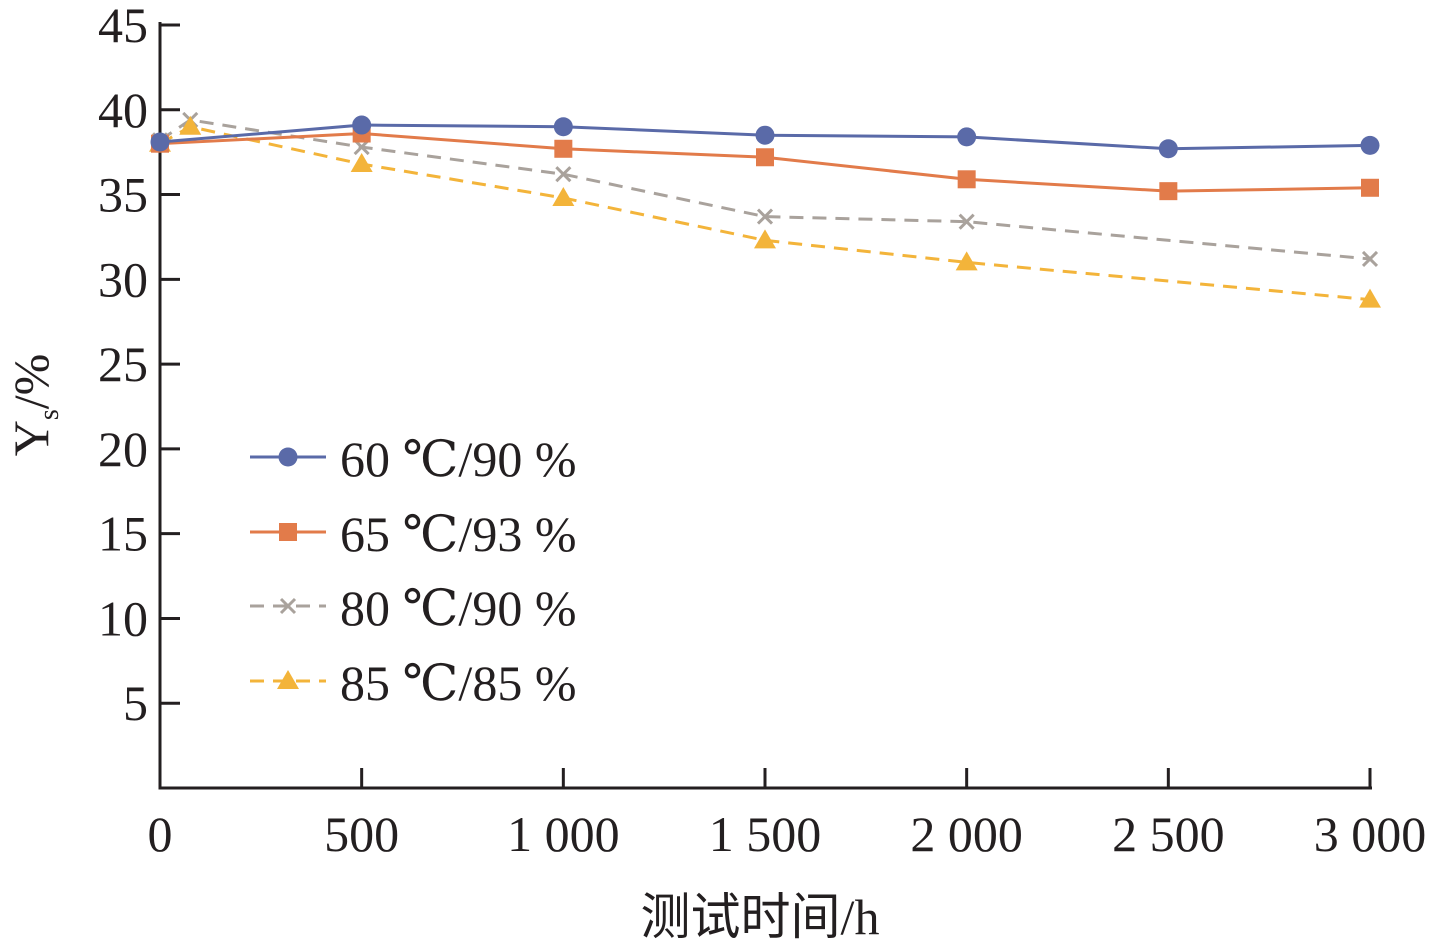 Image resolution: width=1439 pixels, height=944 pixels. What do you see at coordinates (123, 618) in the screenshot?
I see `y-tick-label: 10` at bounding box center [123, 618].